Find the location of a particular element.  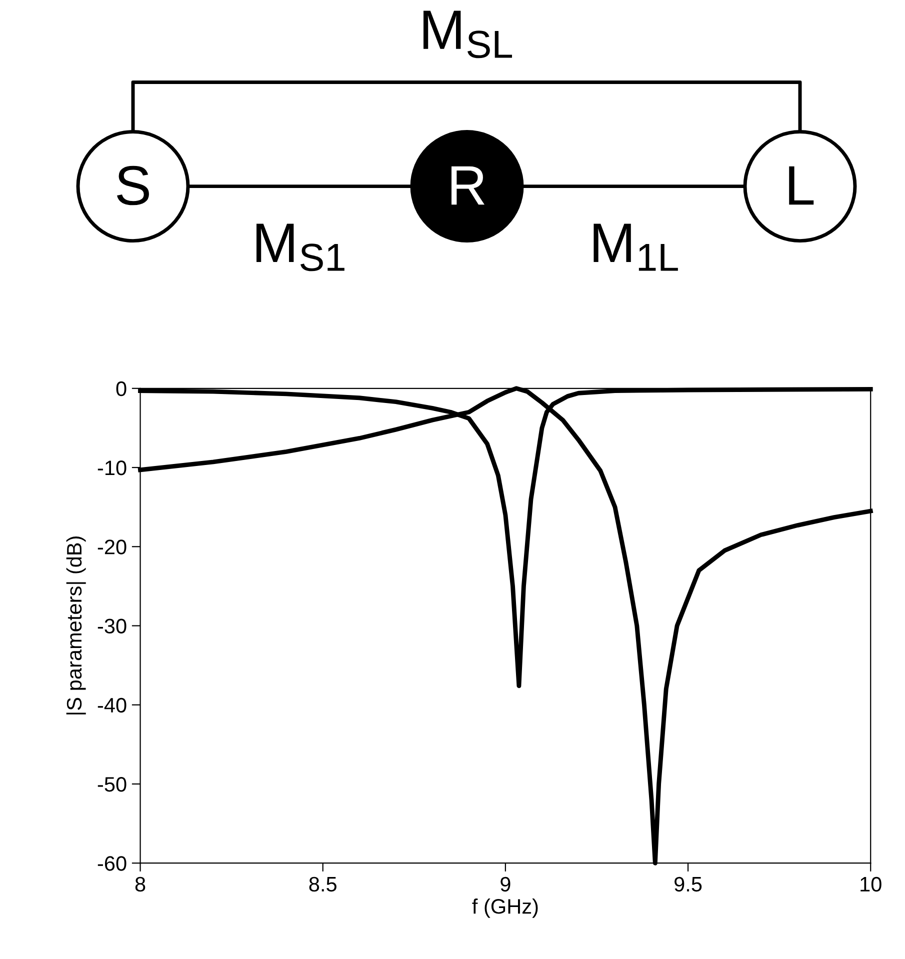

text: M$_{1L}$ is located at coordinates (636, 247).